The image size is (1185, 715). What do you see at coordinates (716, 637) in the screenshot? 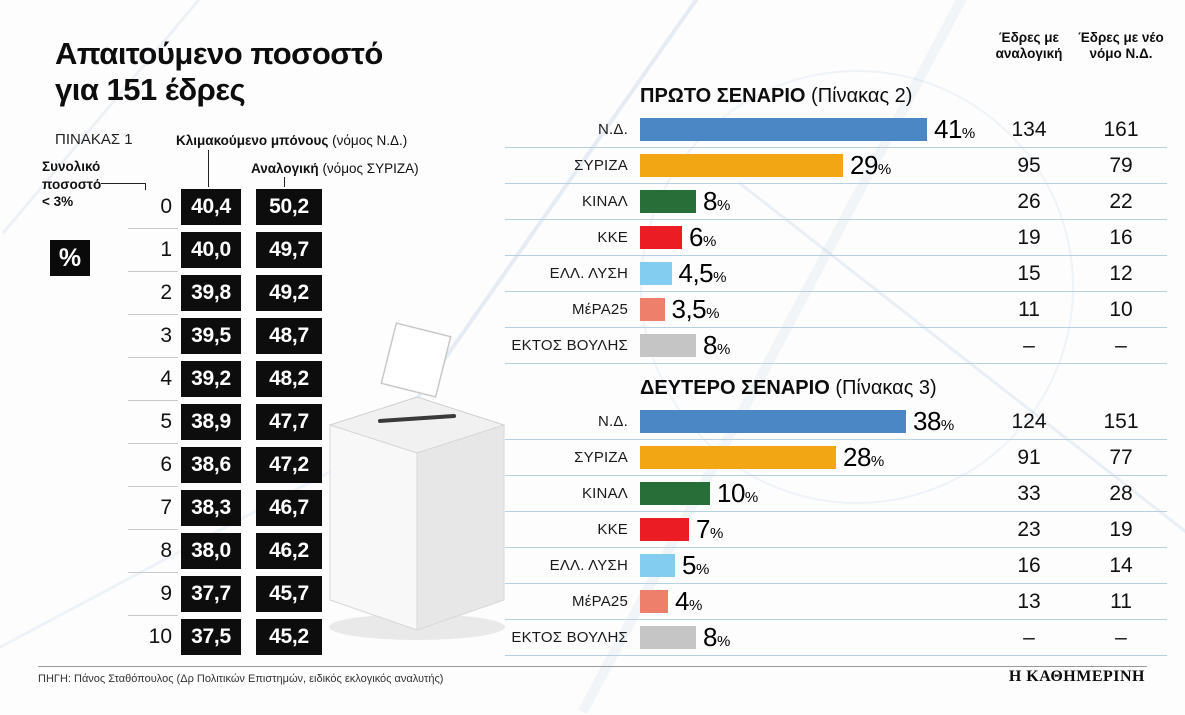
I see `party-percent: 8%` at bounding box center [716, 637].